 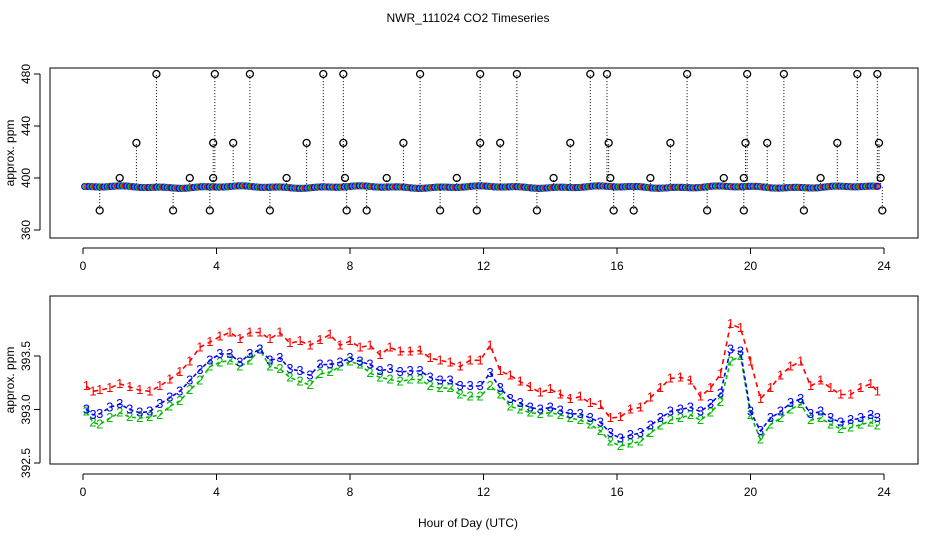 What do you see at coordinates (468, 523) in the screenshot?
I see `x-axis-label: Hour of Day (UTC)` at bounding box center [468, 523].